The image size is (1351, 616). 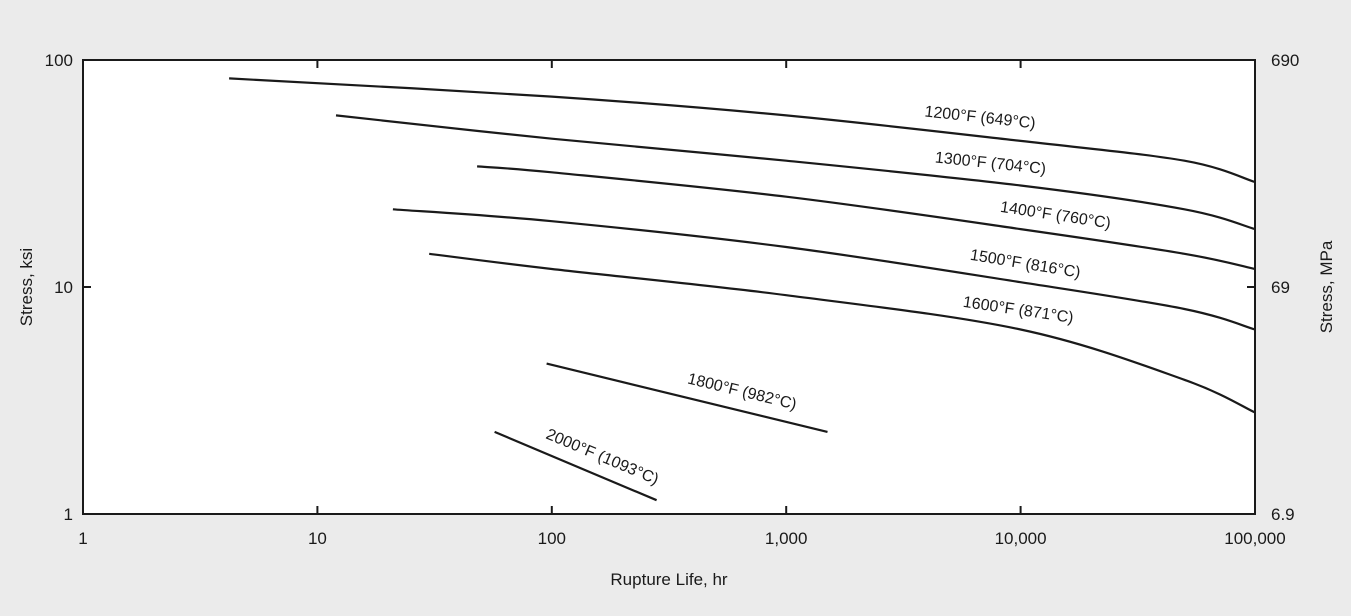 What do you see at coordinates (59, 60) in the screenshot?
I see `y-tick-label: 100` at bounding box center [59, 60].